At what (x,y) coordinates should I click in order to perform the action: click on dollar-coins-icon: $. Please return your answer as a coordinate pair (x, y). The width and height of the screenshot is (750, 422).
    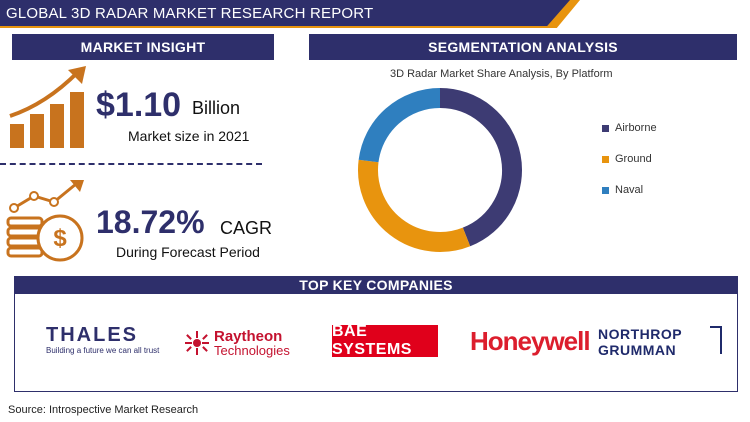
    Looking at the image, I should click on (45, 221).